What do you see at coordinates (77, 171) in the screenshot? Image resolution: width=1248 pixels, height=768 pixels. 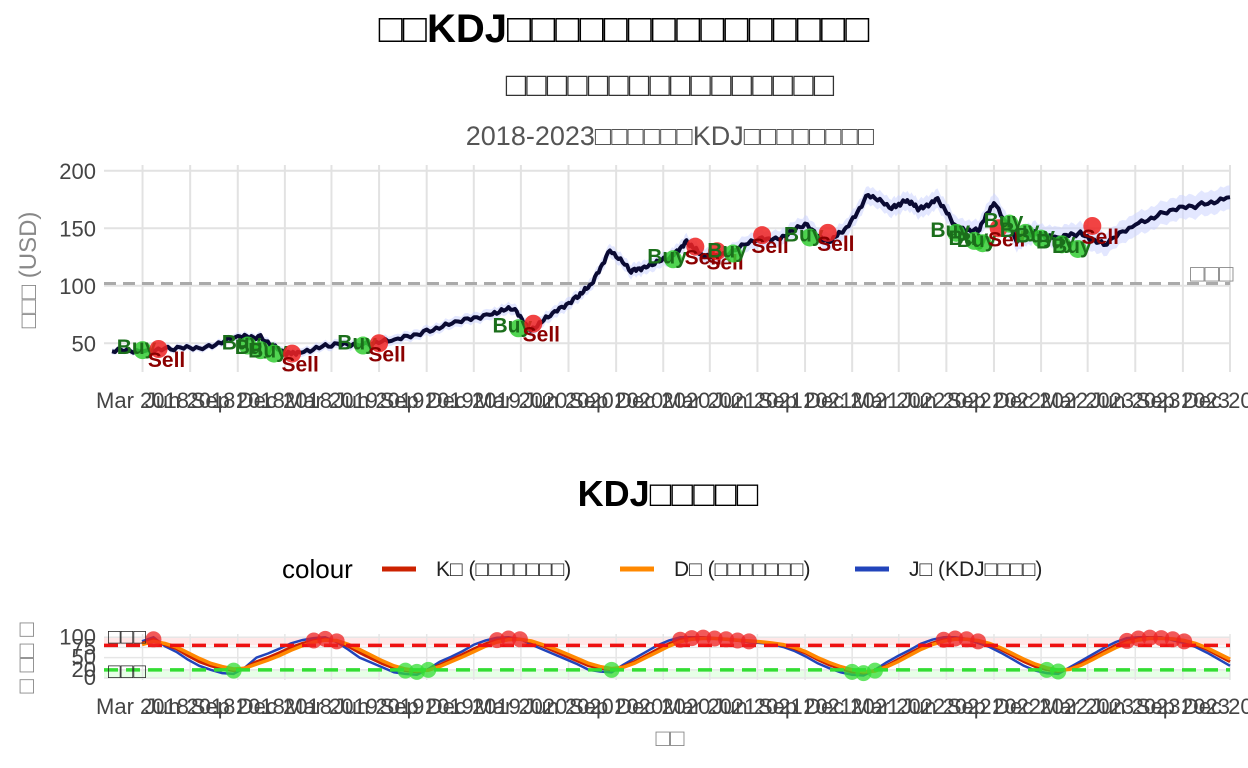 I see `price-y-tick: 200` at bounding box center [77, 171].